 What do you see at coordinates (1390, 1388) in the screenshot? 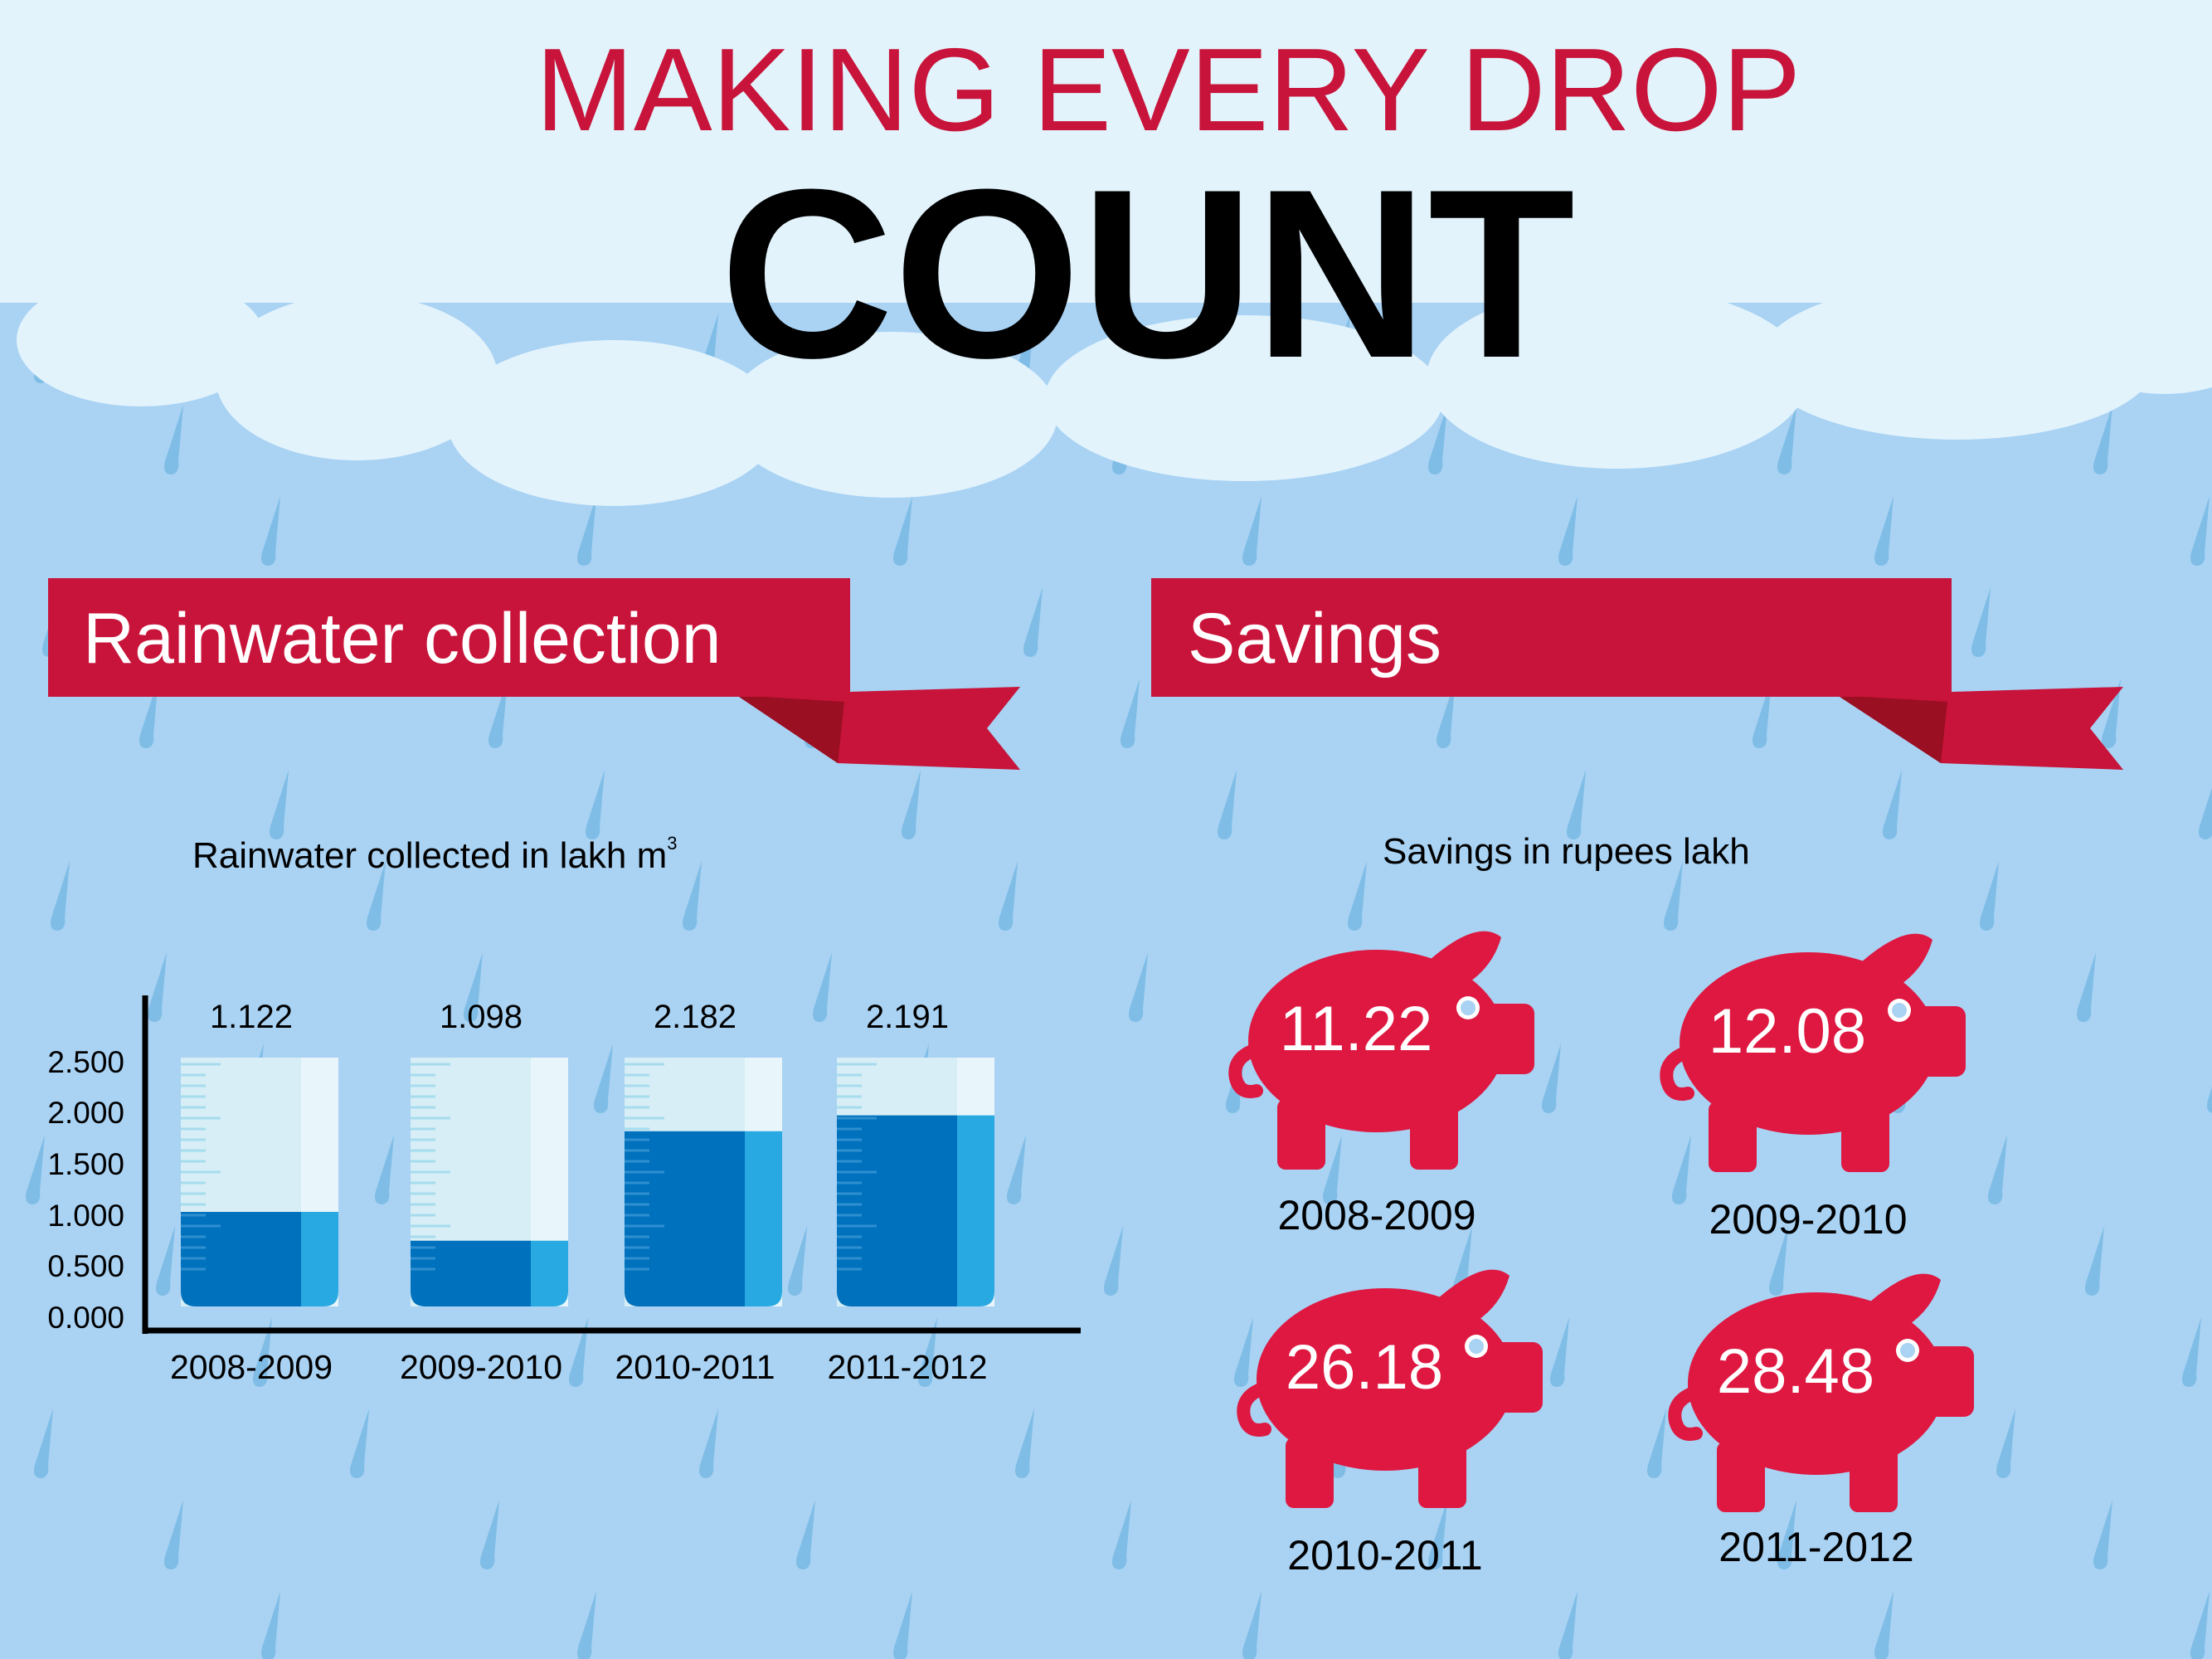
I see `piggy-bank-2010-2011` at bounding box center [1390, 1388].